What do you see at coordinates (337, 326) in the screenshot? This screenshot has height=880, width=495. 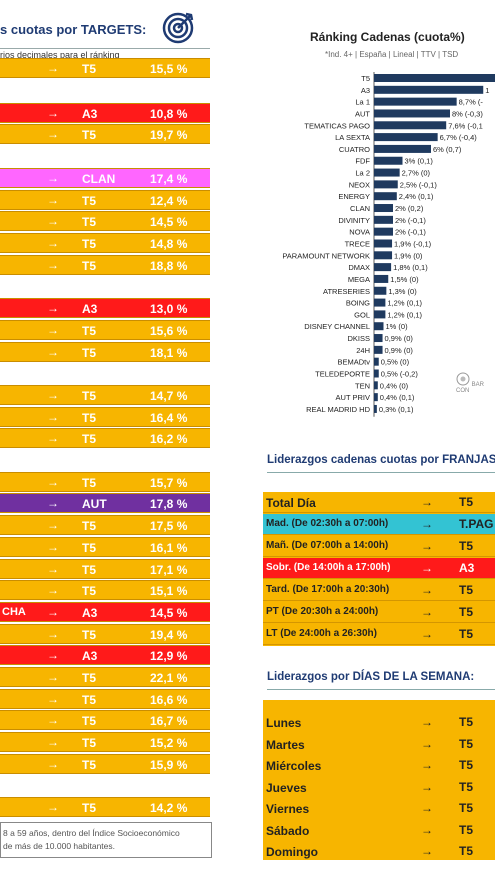 I see `category-label: DISNEY CHANNEL` at bounding box center [337, 326].